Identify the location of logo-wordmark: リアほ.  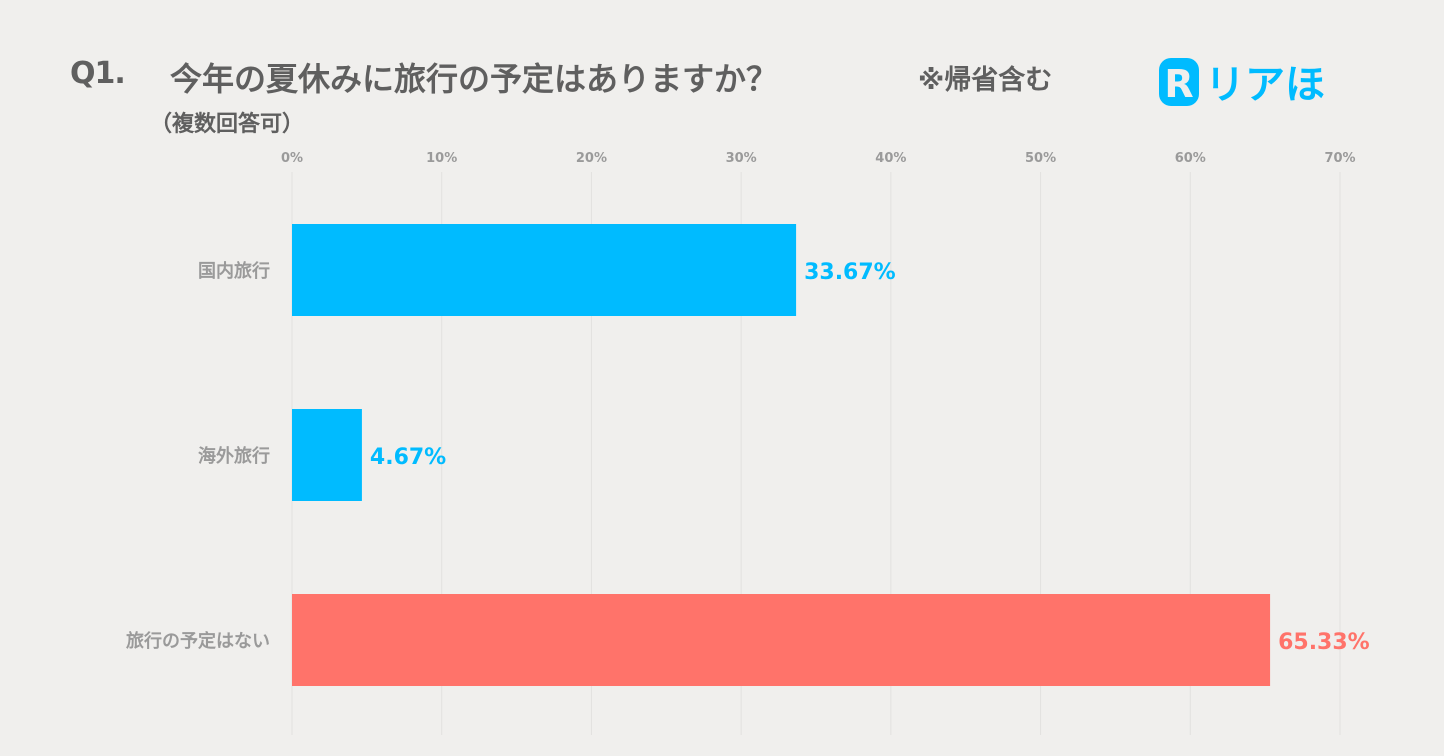
(1265, 85).